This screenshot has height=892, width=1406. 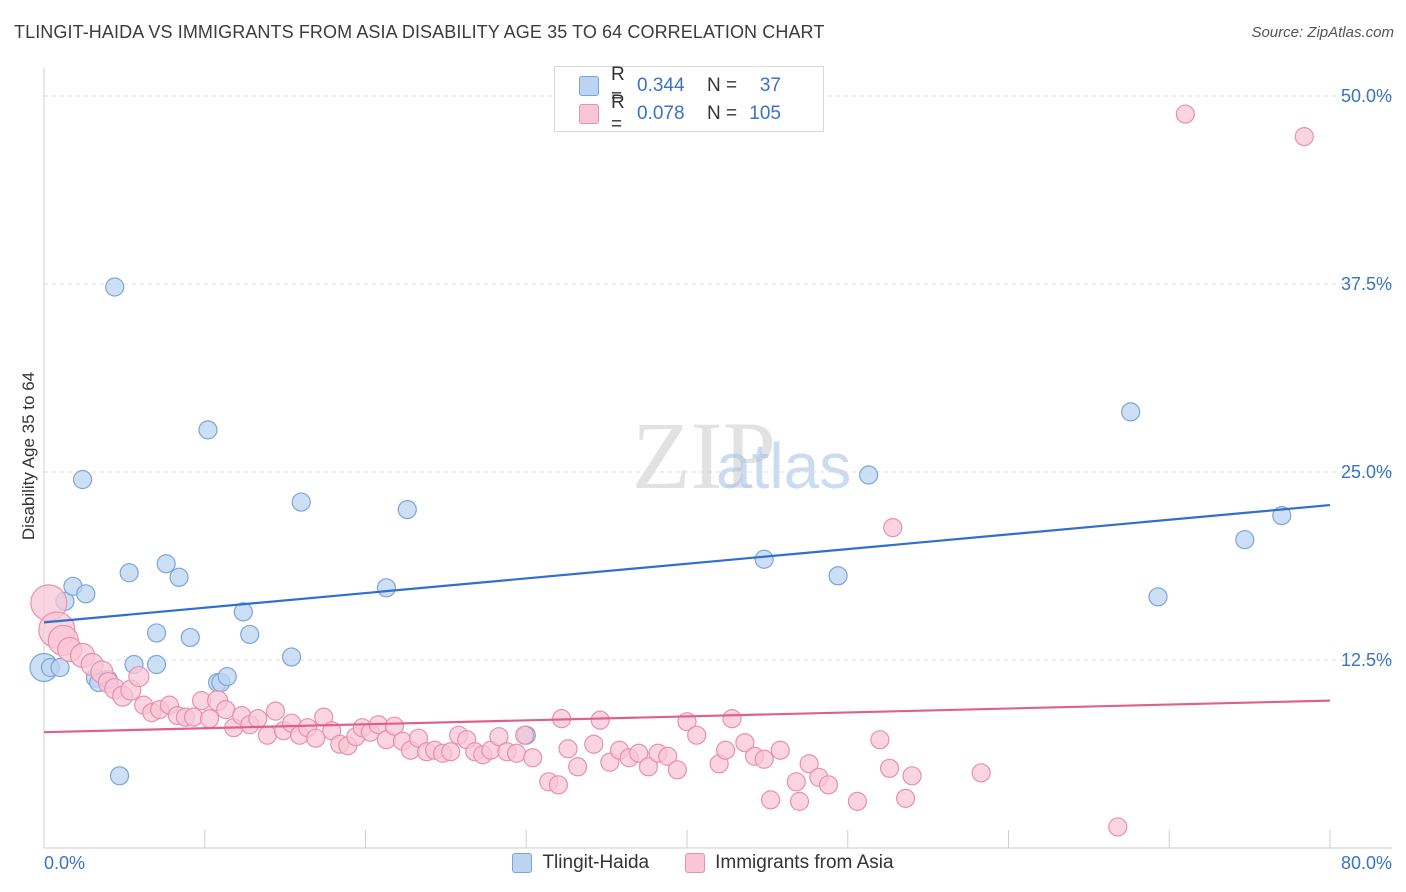 What do you see at coordinates (770, 85) in the screenshot?
I see `n-value: 37` at bounding box center [770, 85].